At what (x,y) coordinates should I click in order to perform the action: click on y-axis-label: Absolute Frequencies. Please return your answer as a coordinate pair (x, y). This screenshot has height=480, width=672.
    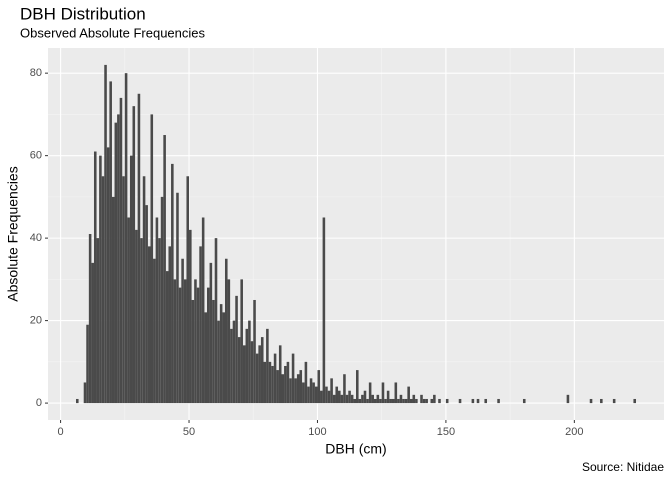
    Looking at the image, I should click on (13, 233).